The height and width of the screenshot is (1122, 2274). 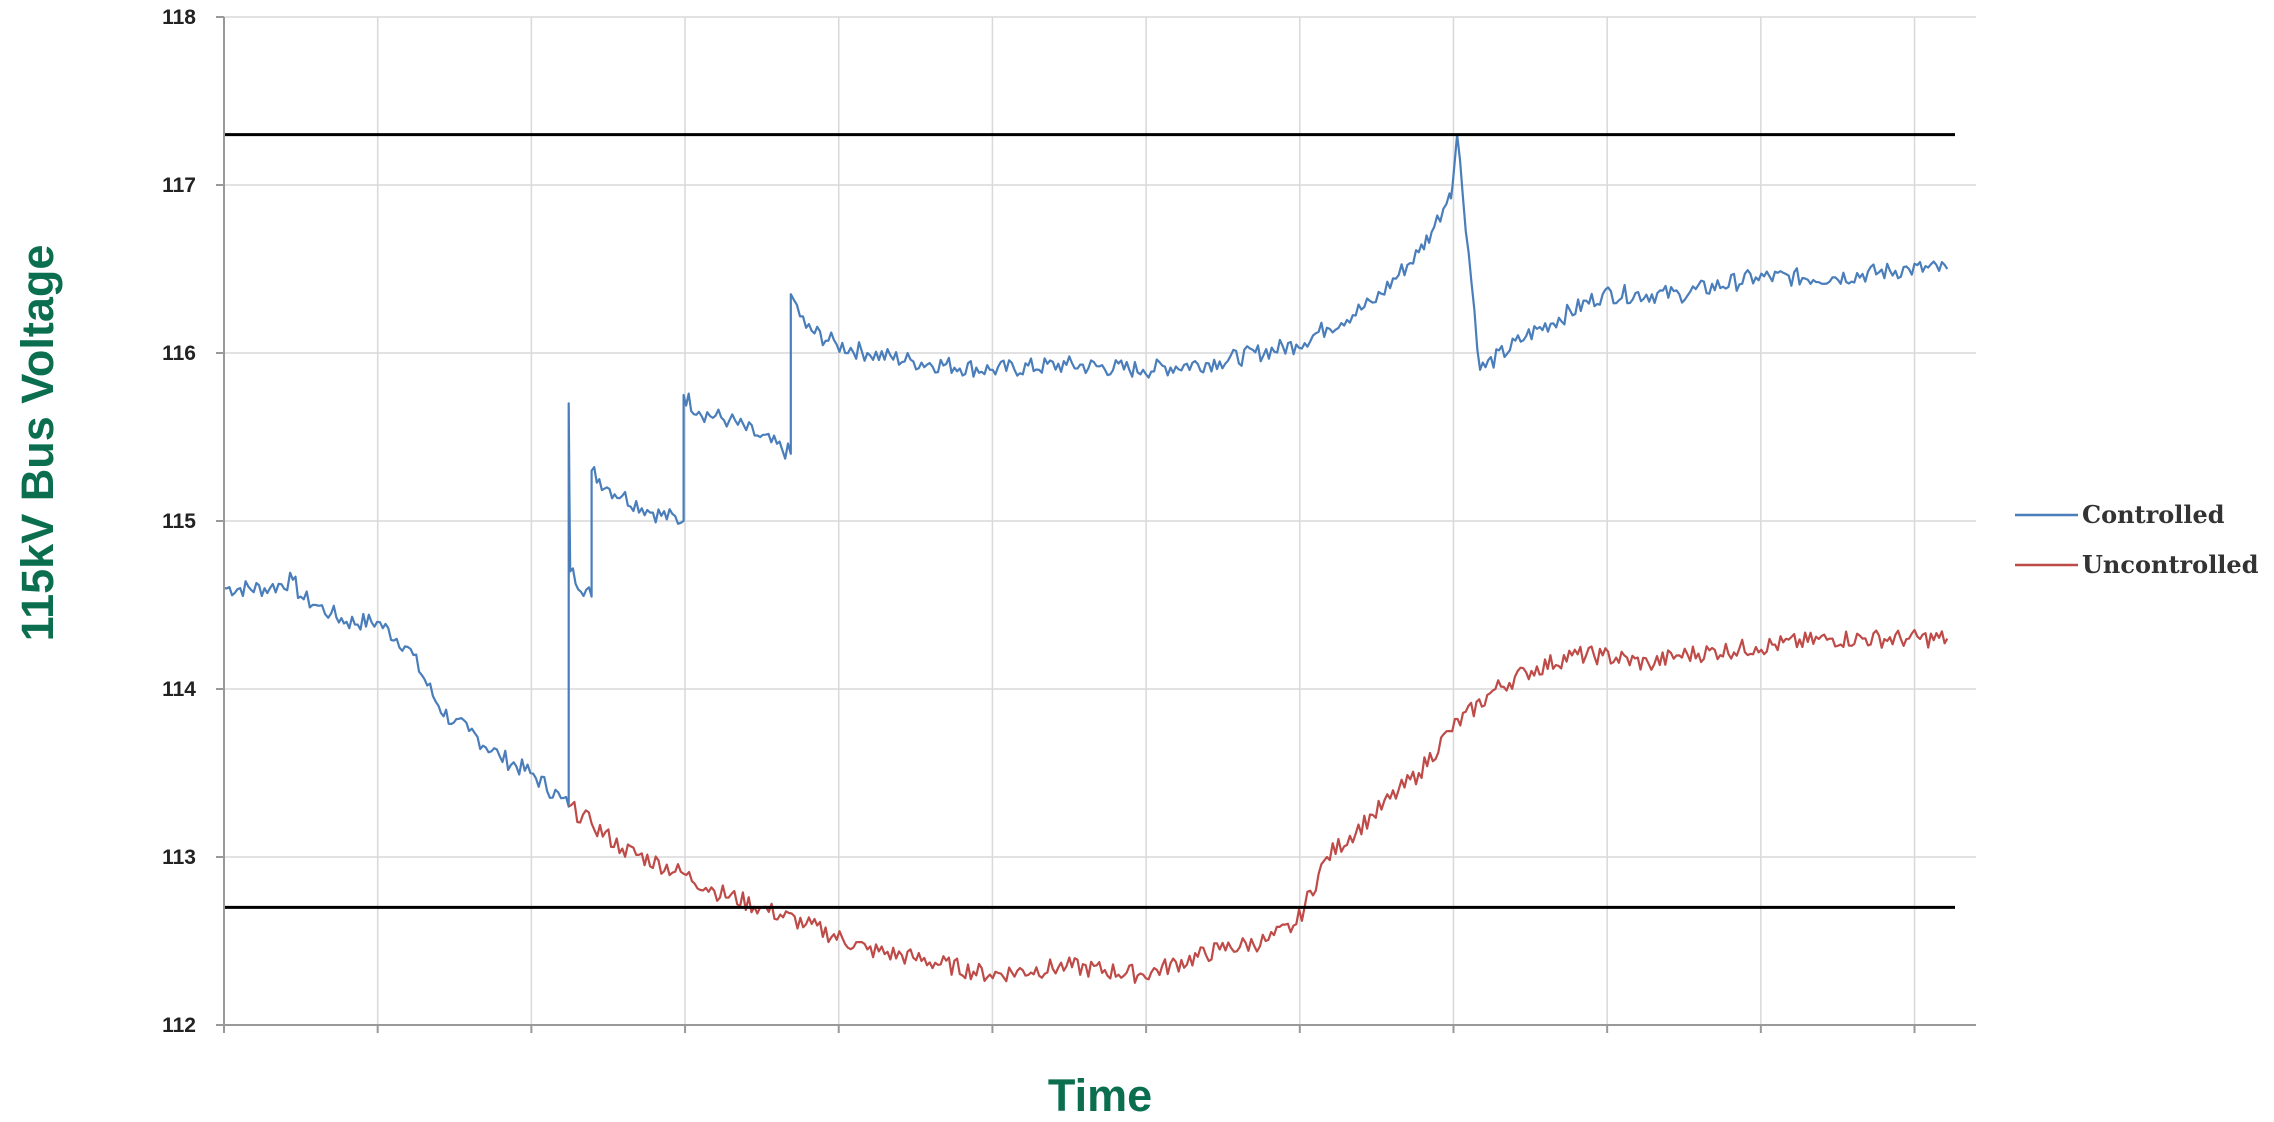 What do you see at coordinates (179, 1025) in the screenshot?
I see `y-tick-label-0: 112` at bounding box center [179, 1025].